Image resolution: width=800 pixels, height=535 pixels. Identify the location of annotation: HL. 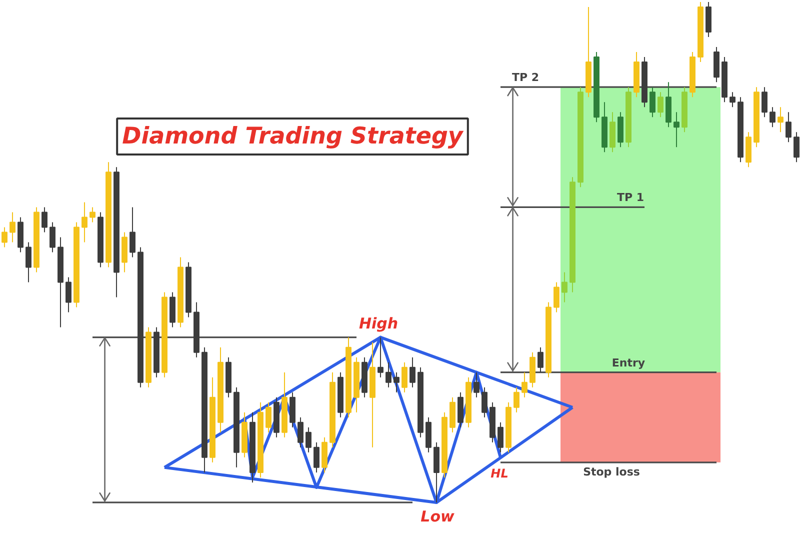
(499, 473).